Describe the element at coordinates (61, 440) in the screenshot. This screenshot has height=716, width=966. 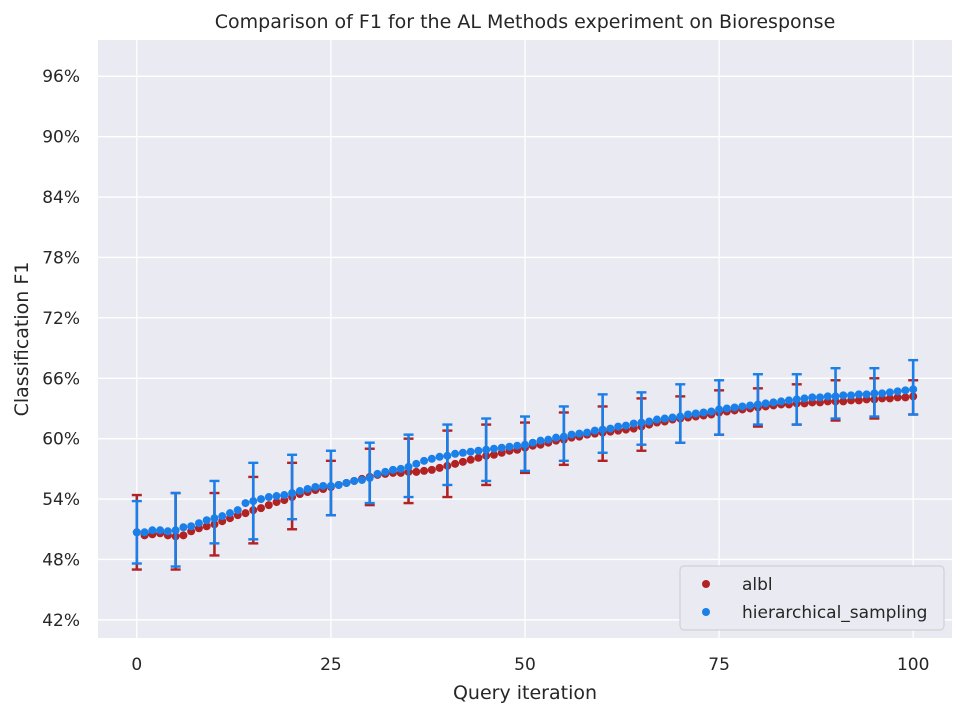
I see `y-tick-label: 60%` at that location.